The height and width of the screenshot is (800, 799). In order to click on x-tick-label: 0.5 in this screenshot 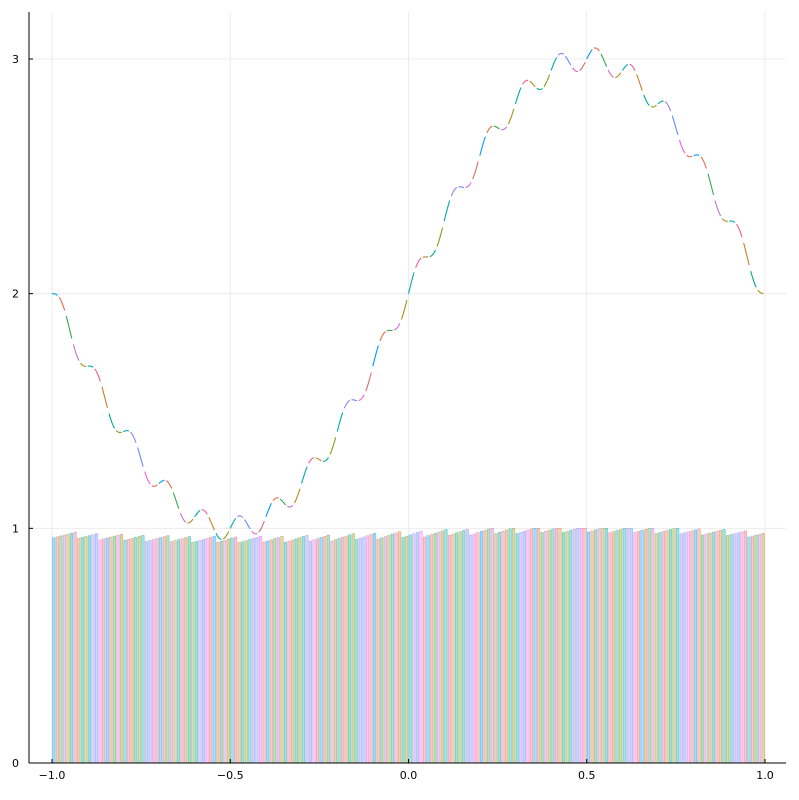, I will do `click(587, 775)`.